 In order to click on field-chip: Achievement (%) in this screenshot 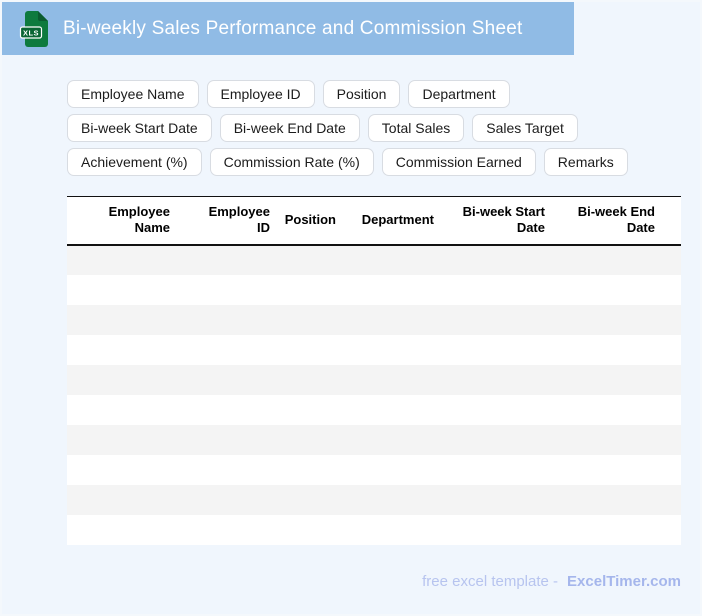, I will do `click(134, 162)`.